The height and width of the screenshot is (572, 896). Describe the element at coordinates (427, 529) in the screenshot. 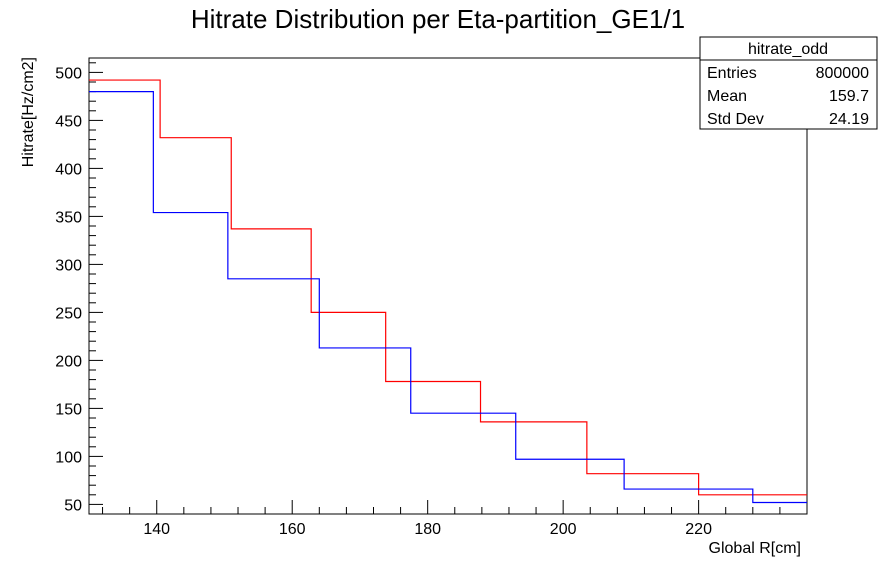

I see `x-tick-label: 180` at that location.